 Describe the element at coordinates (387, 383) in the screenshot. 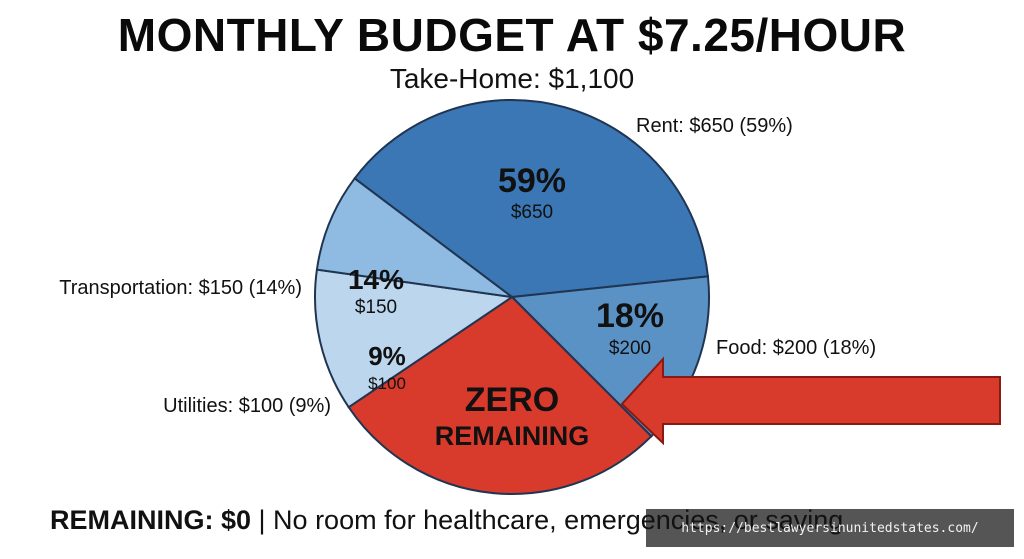

I see `amount-utilities: $100` at that location.